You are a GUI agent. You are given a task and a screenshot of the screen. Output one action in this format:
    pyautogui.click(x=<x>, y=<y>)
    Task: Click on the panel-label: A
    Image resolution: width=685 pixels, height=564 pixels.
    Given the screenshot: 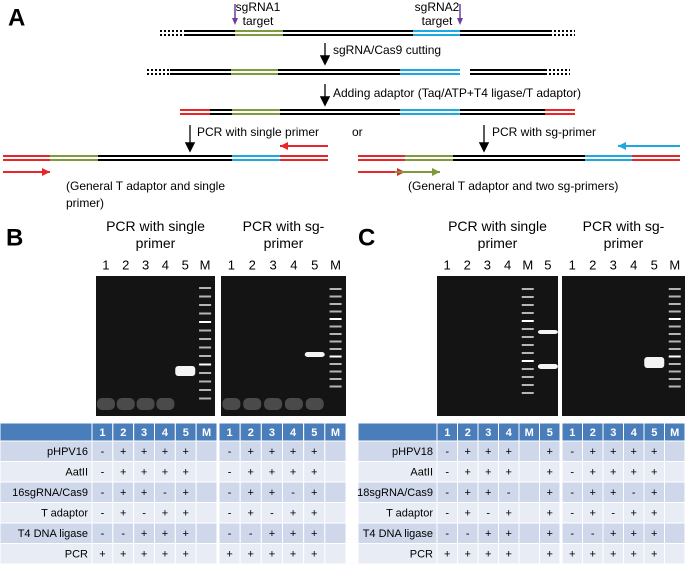 What is the action you would take?
    pyautogui.click(x=16, y=17)
    